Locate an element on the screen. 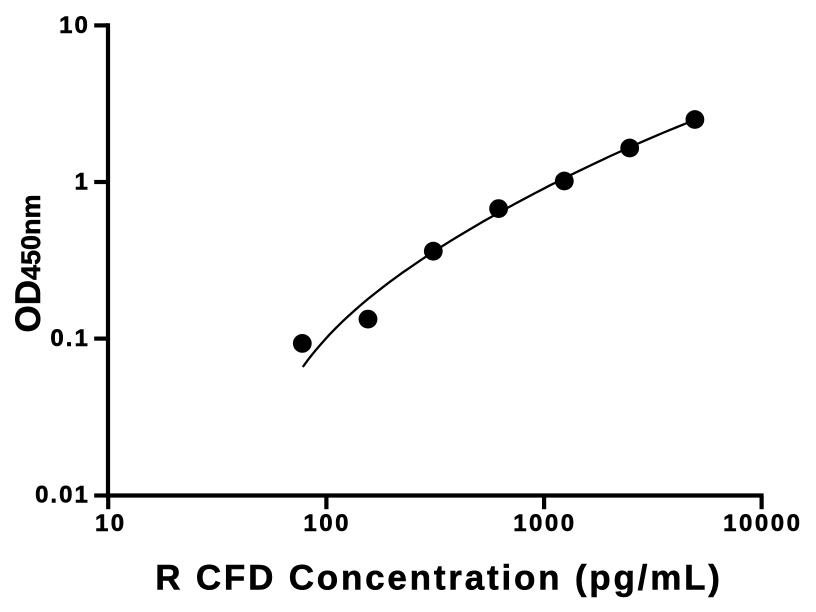  svg-text: 1 is located at coordinates (81, 181).